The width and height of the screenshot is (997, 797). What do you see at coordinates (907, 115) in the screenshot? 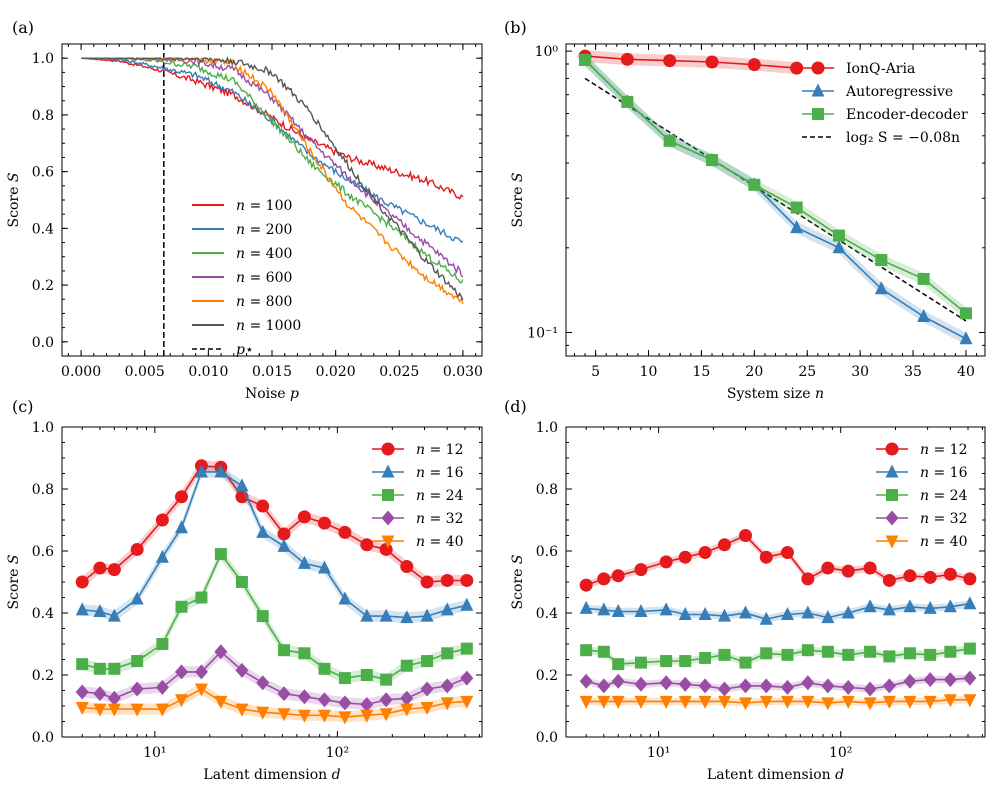
I see `legend-label: Encoder-decoder` at bounding box center [907, 115].